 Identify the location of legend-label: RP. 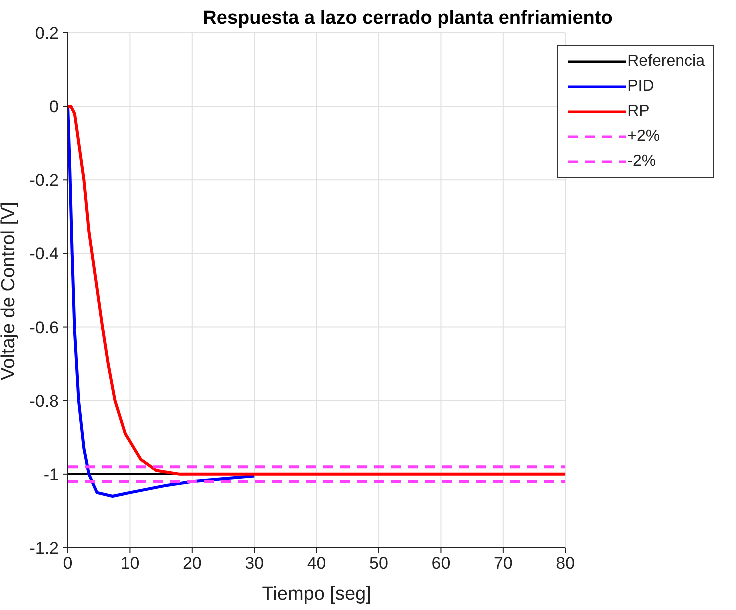
(639, 112).